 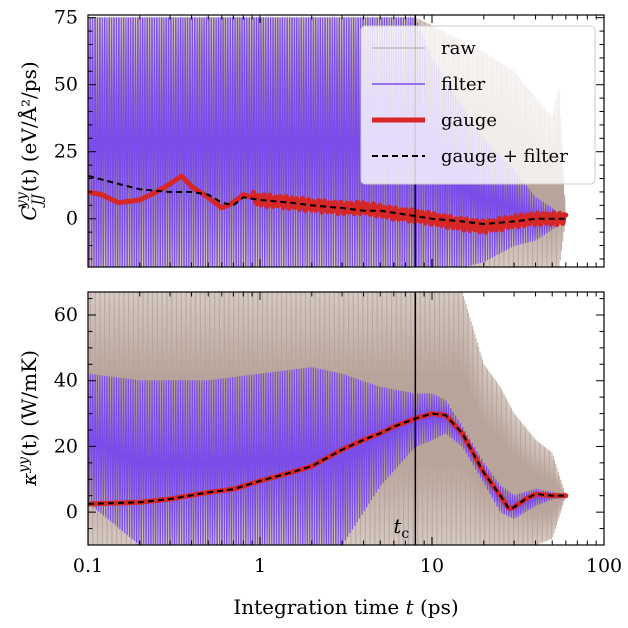 I want to click on bottom-ytick-label: 0, so click(x=72, y=512).